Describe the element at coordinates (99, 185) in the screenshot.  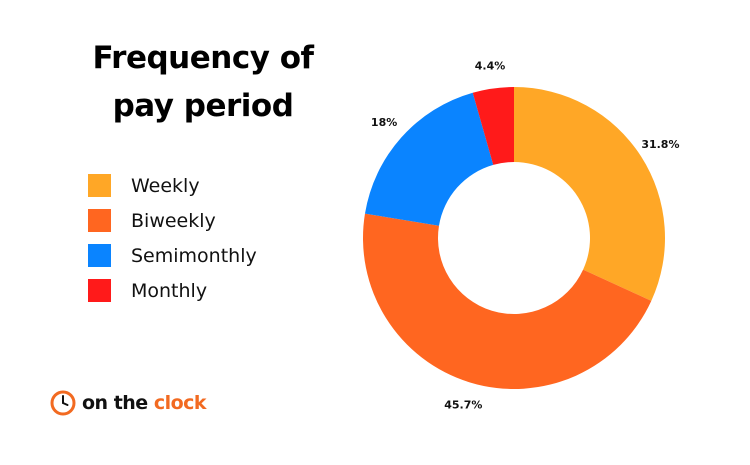
I see `legend-swatch-weekly` at that location.